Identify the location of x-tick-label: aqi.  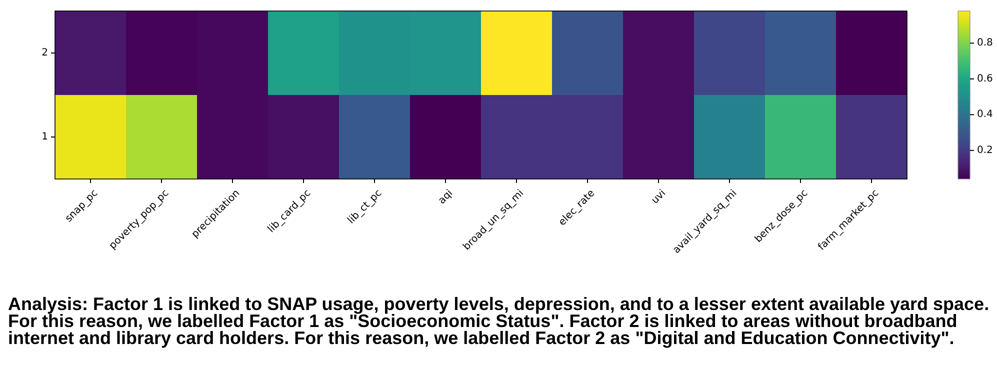
(446, 197).